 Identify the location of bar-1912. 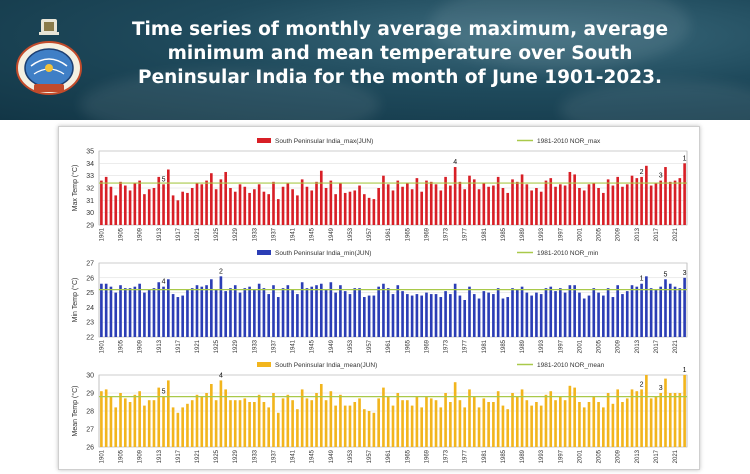
(154, 423).